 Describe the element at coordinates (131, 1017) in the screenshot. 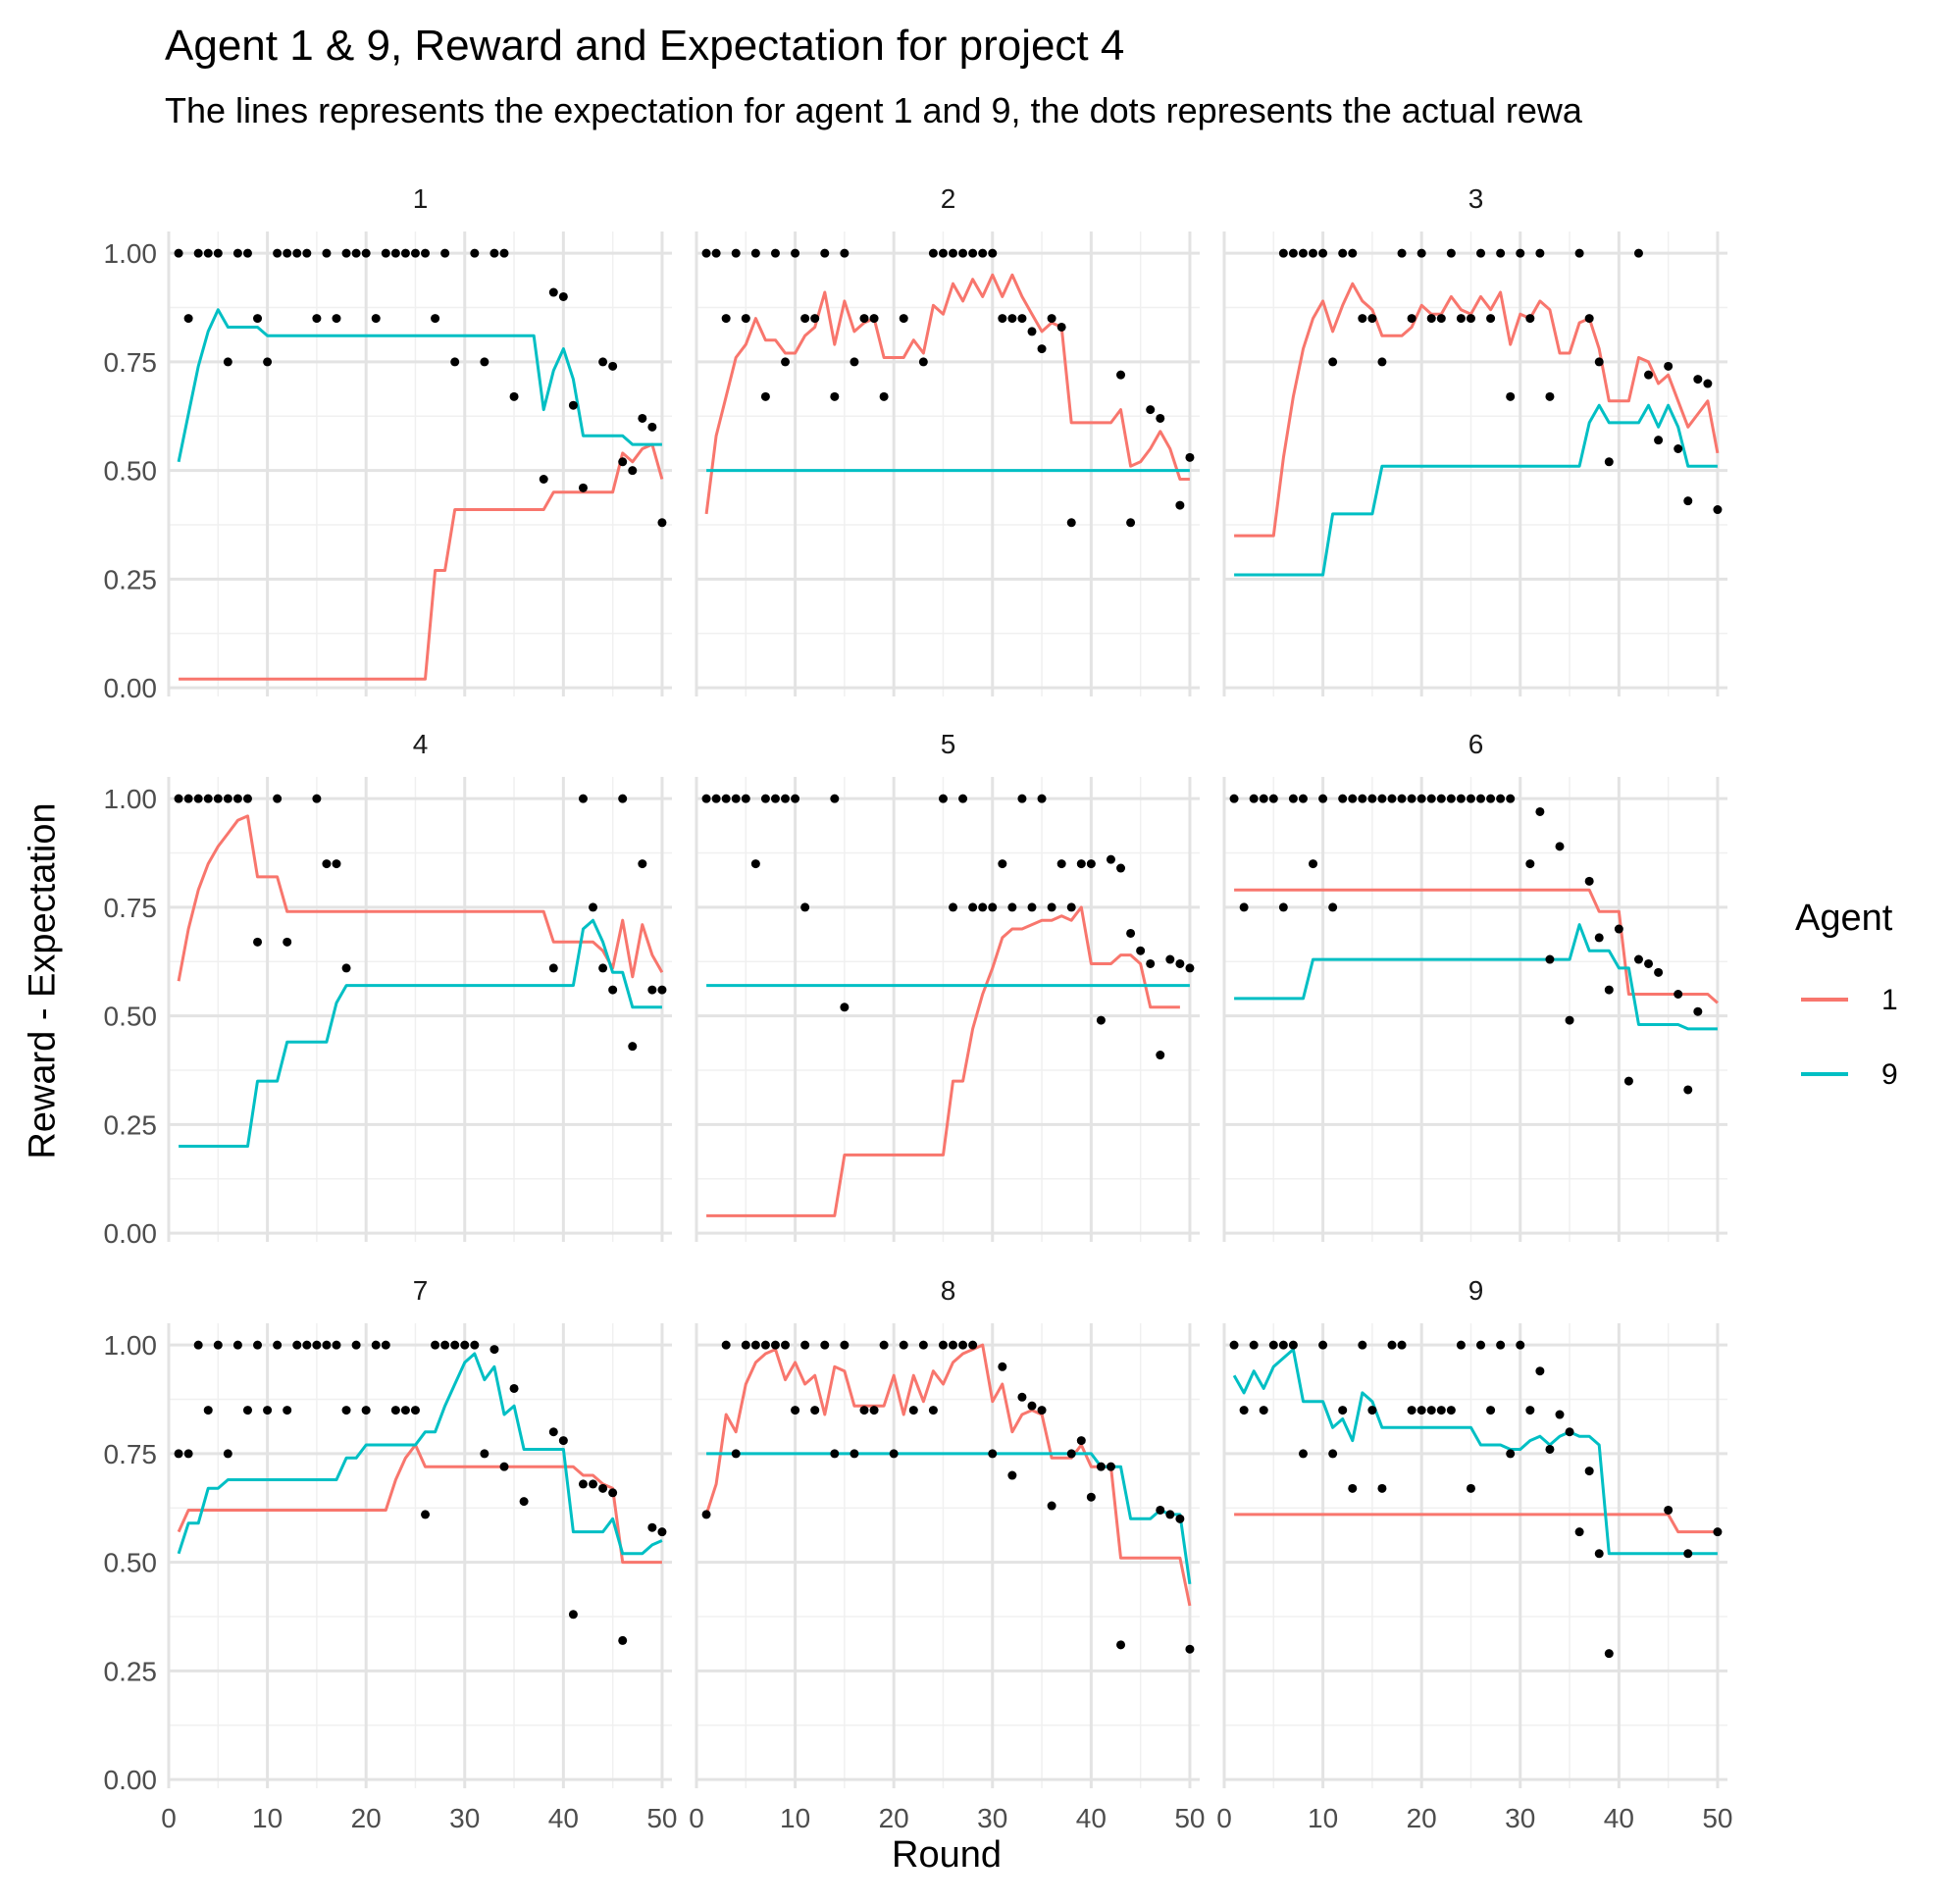

I see `y-tick-label: 0.50` at that location.